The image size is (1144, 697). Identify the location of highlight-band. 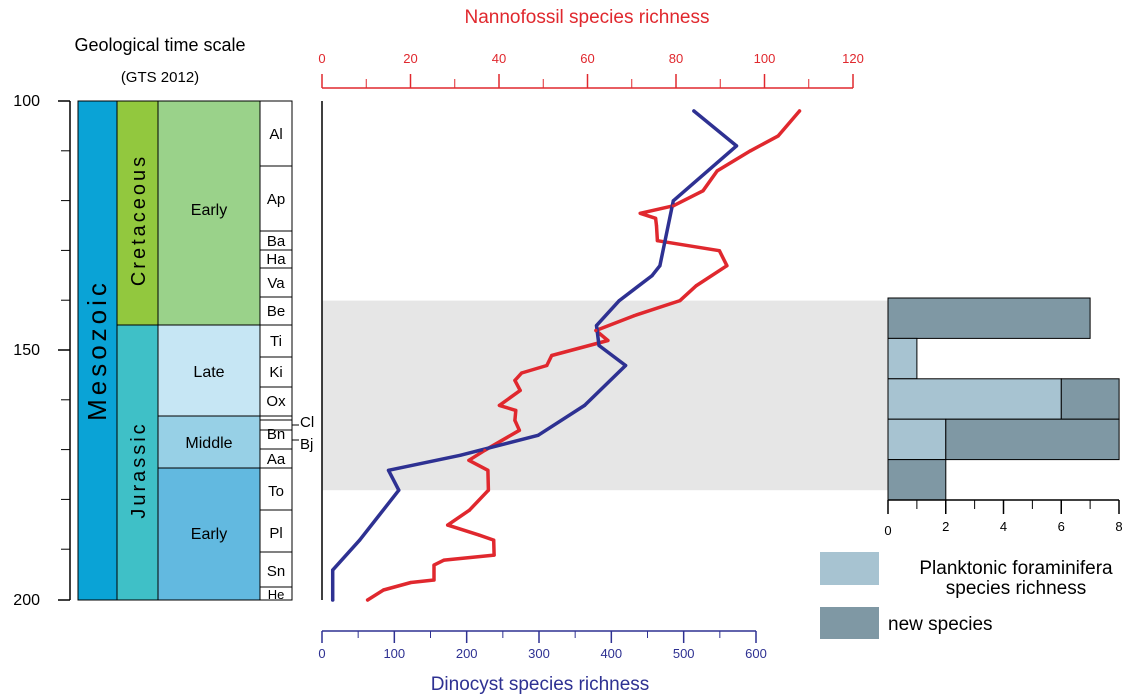
(605, 395).